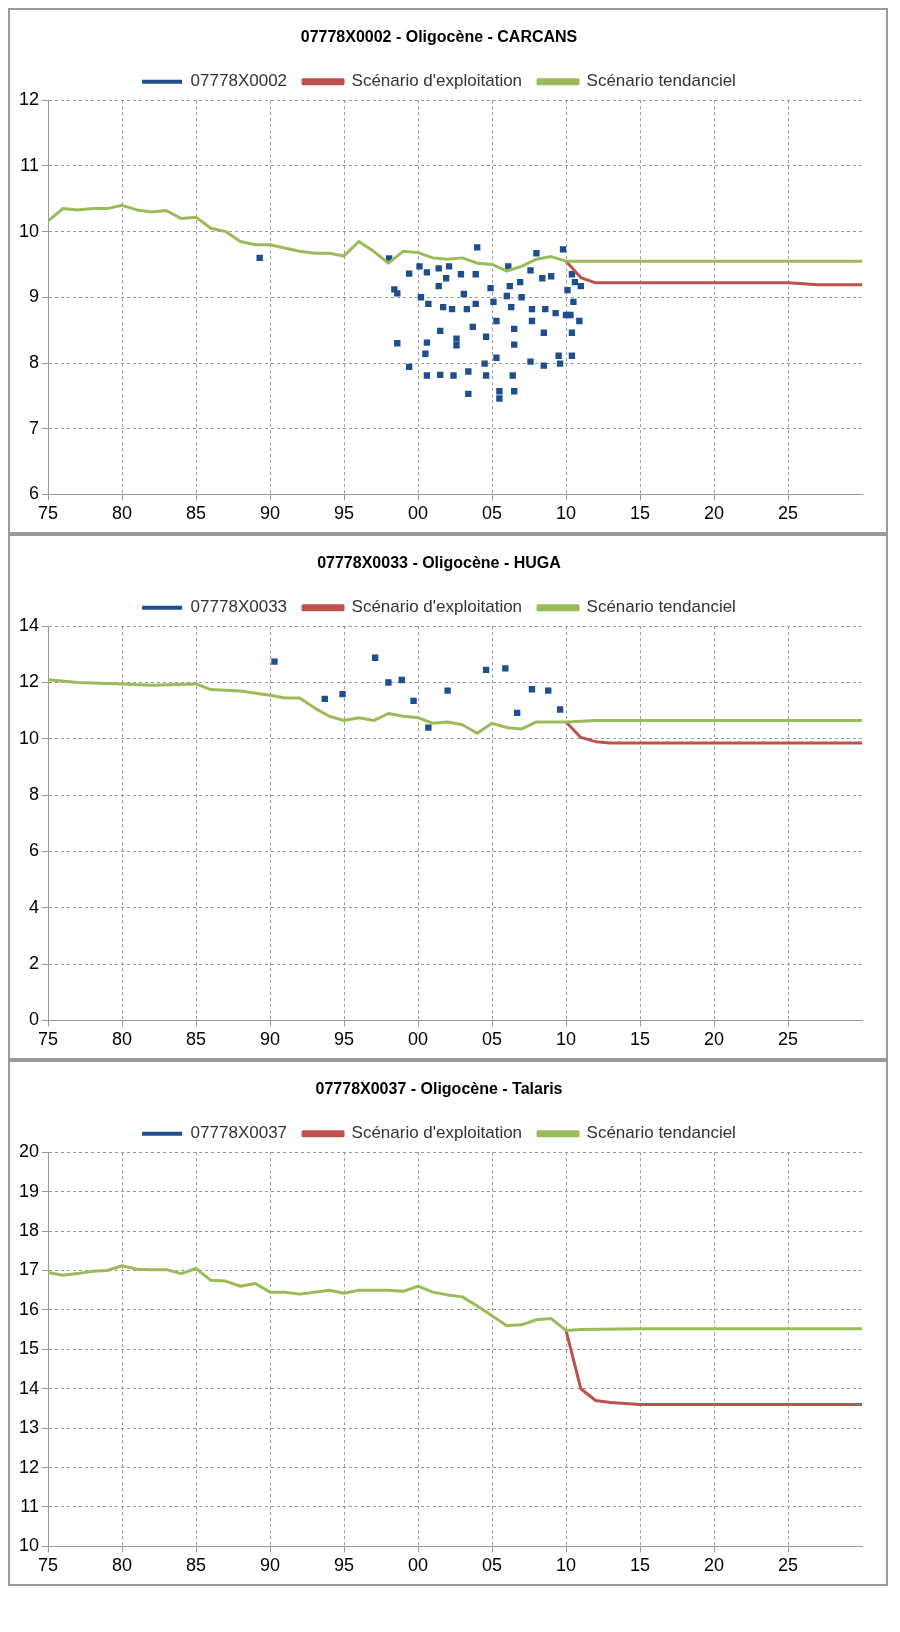  Describe the element at coordinates (34, 296) in the screenshot. I see `y-tick-label: 9` at that location.